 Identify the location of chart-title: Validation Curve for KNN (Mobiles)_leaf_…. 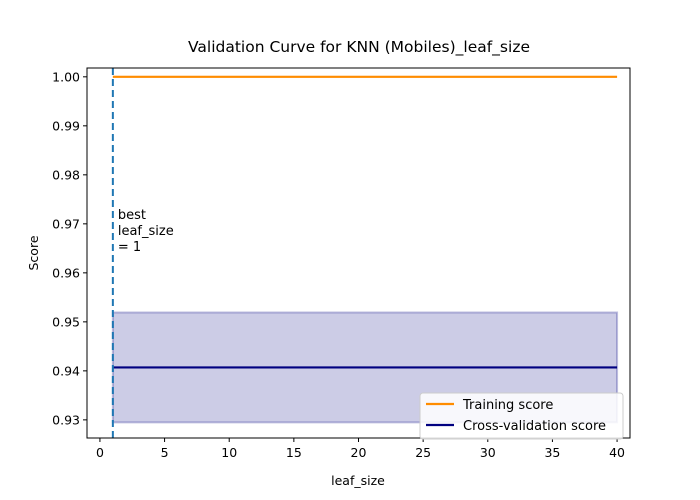
(359, 47).